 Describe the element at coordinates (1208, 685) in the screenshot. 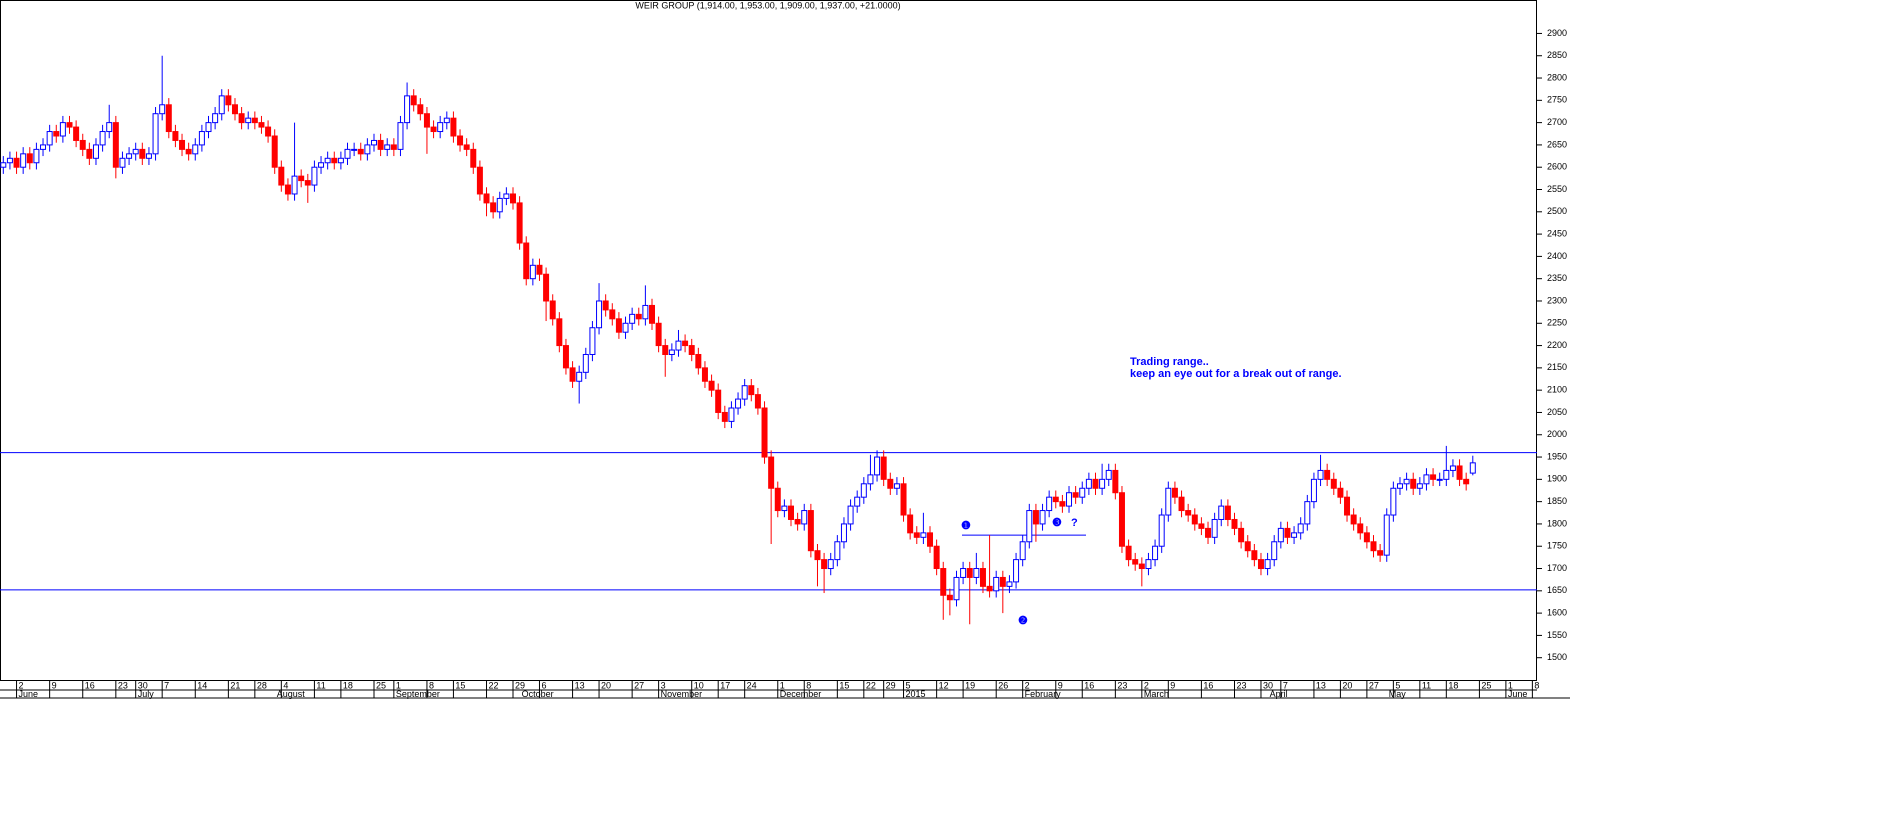

I see `x-tick-label: 16` at that location.